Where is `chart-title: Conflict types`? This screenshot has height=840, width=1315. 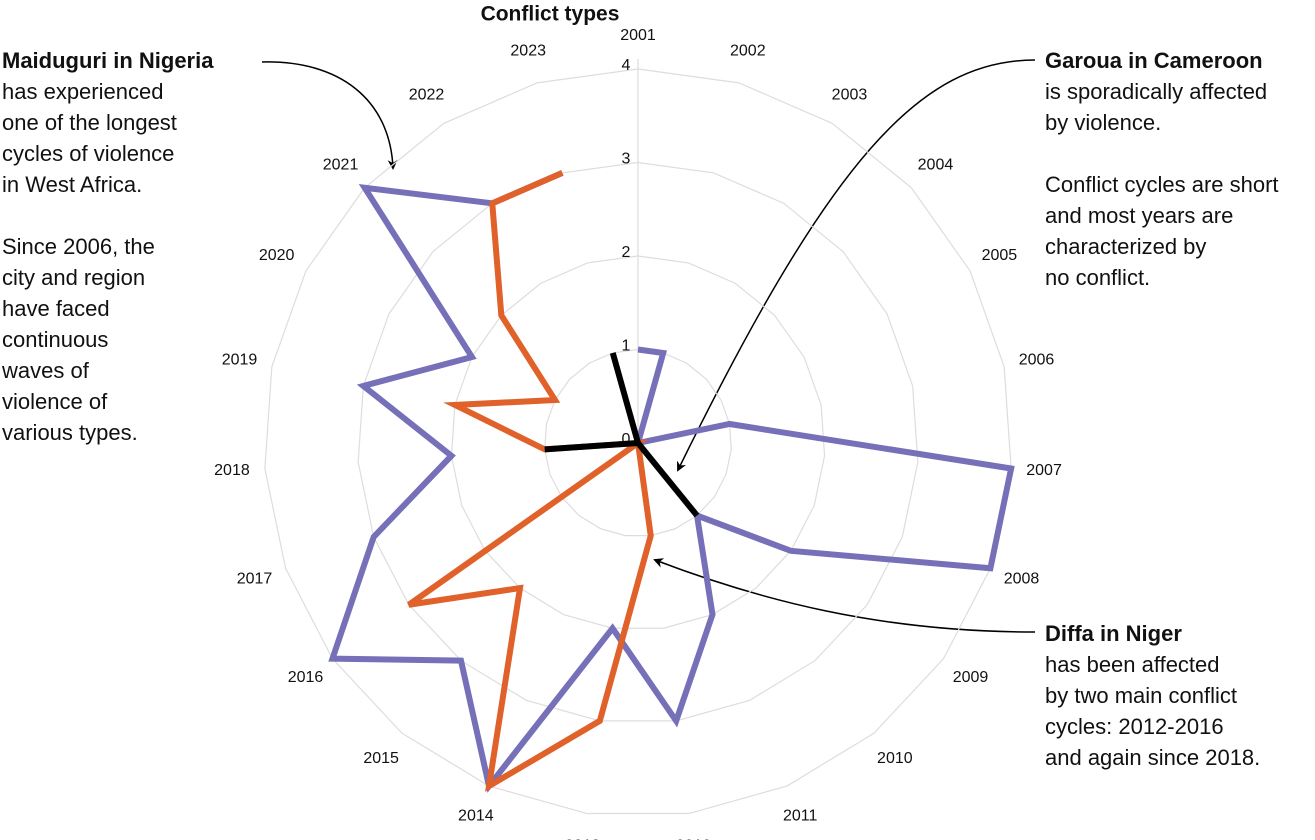
chart-title: Conflict types is located at coordinates (550, 14).